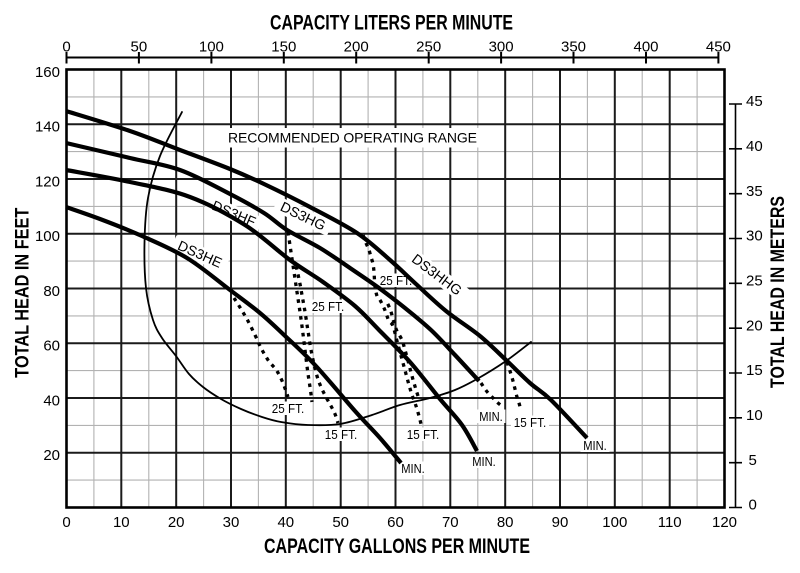 This screenshot has height=573, width=800. Describe the element at coordinates (391, 23) in the screenshot. I see `svg-text: CAPACITY LITERS PER MINUTE` at that location.